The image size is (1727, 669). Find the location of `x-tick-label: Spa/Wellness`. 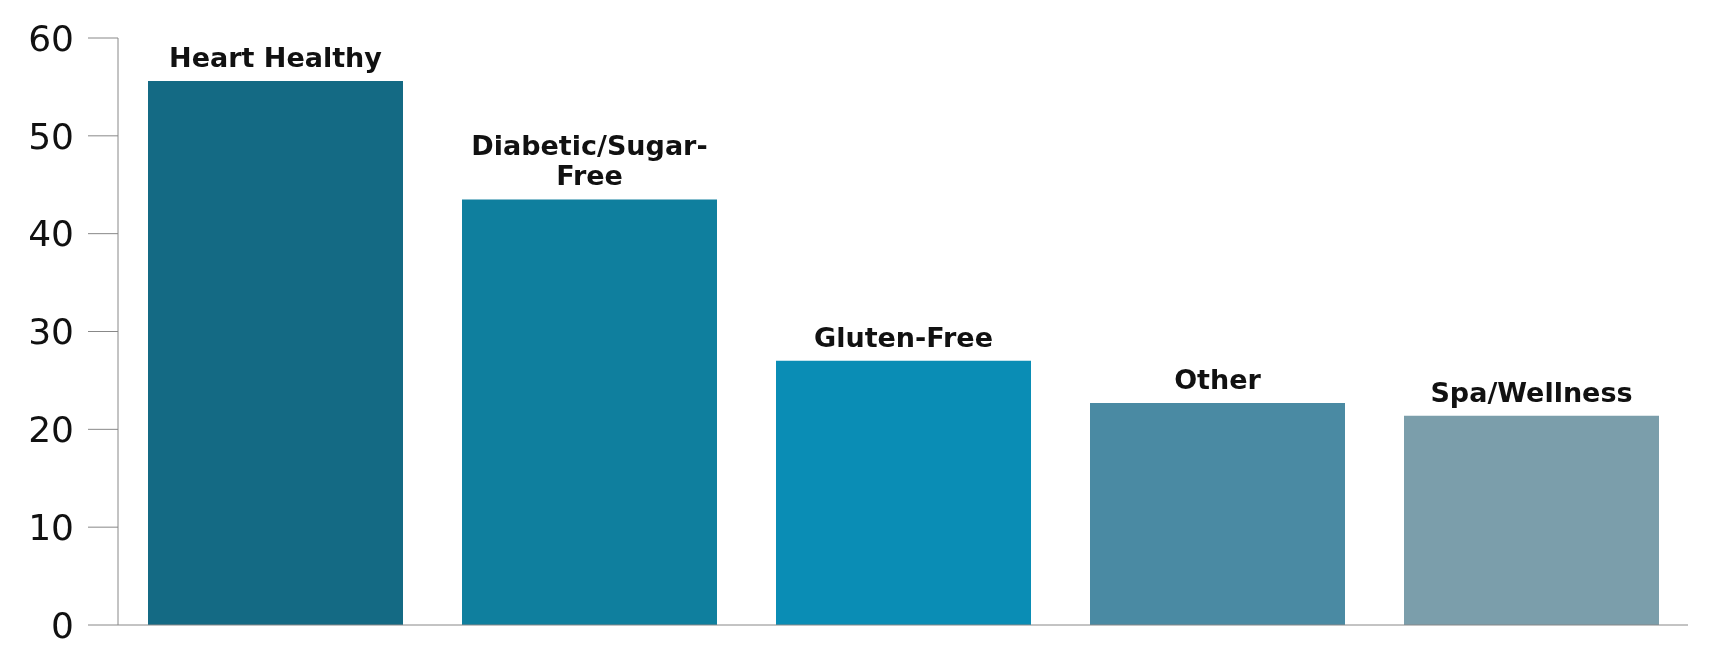

x-tick-label: Spa/Wellness is located at coordinates (1531, 392).